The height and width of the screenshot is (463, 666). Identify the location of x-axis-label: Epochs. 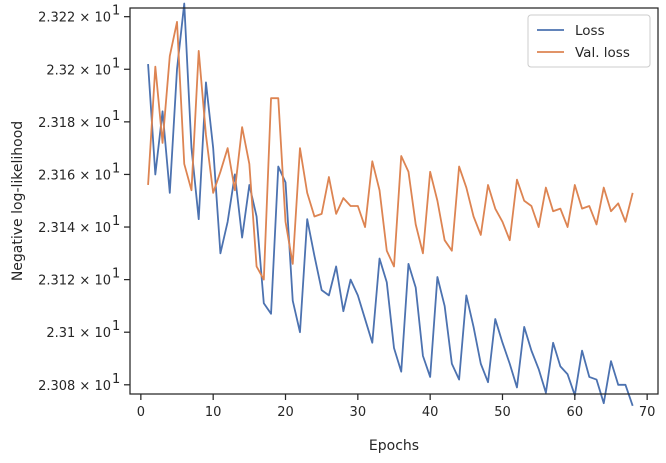
(394, 446).